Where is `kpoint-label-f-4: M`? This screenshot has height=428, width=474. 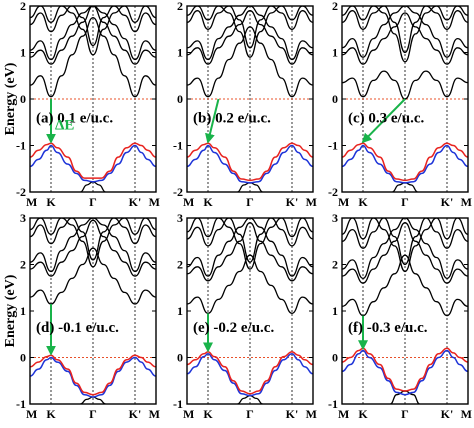
kpoint-label-f-4: M is located at coordinates (466, 414).